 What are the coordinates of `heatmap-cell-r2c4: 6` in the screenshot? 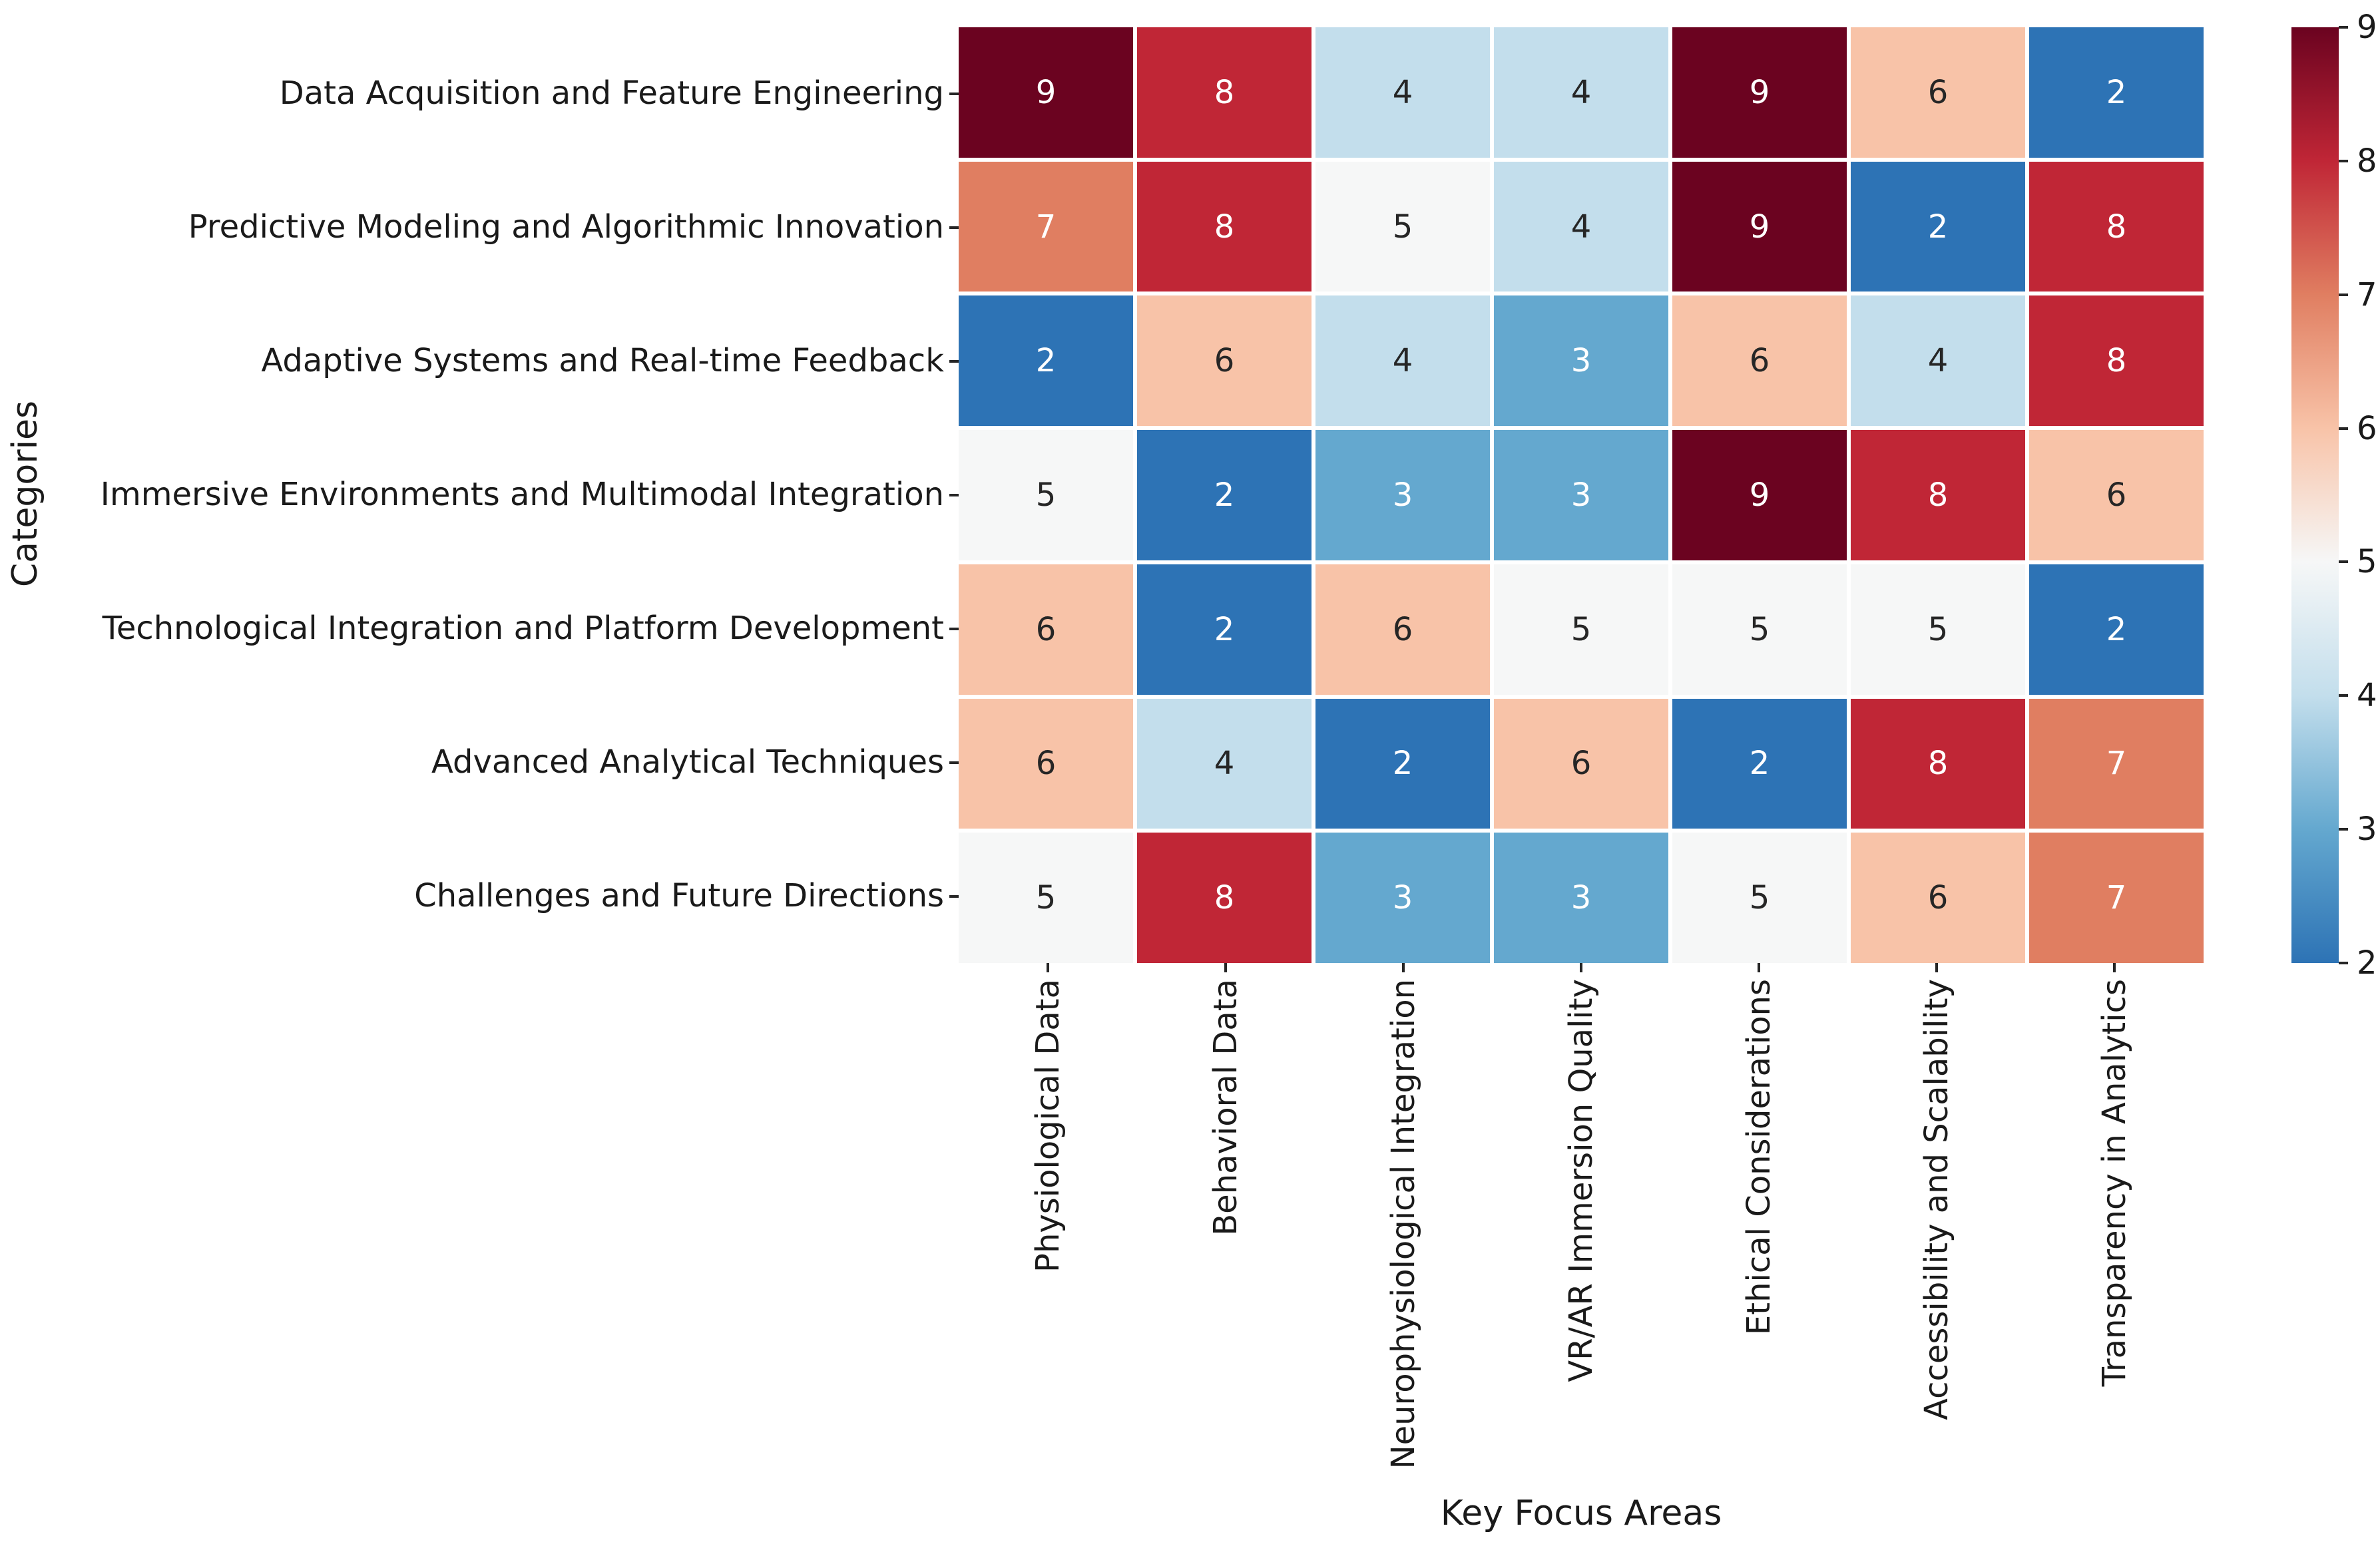 It's located at (1759, 361).